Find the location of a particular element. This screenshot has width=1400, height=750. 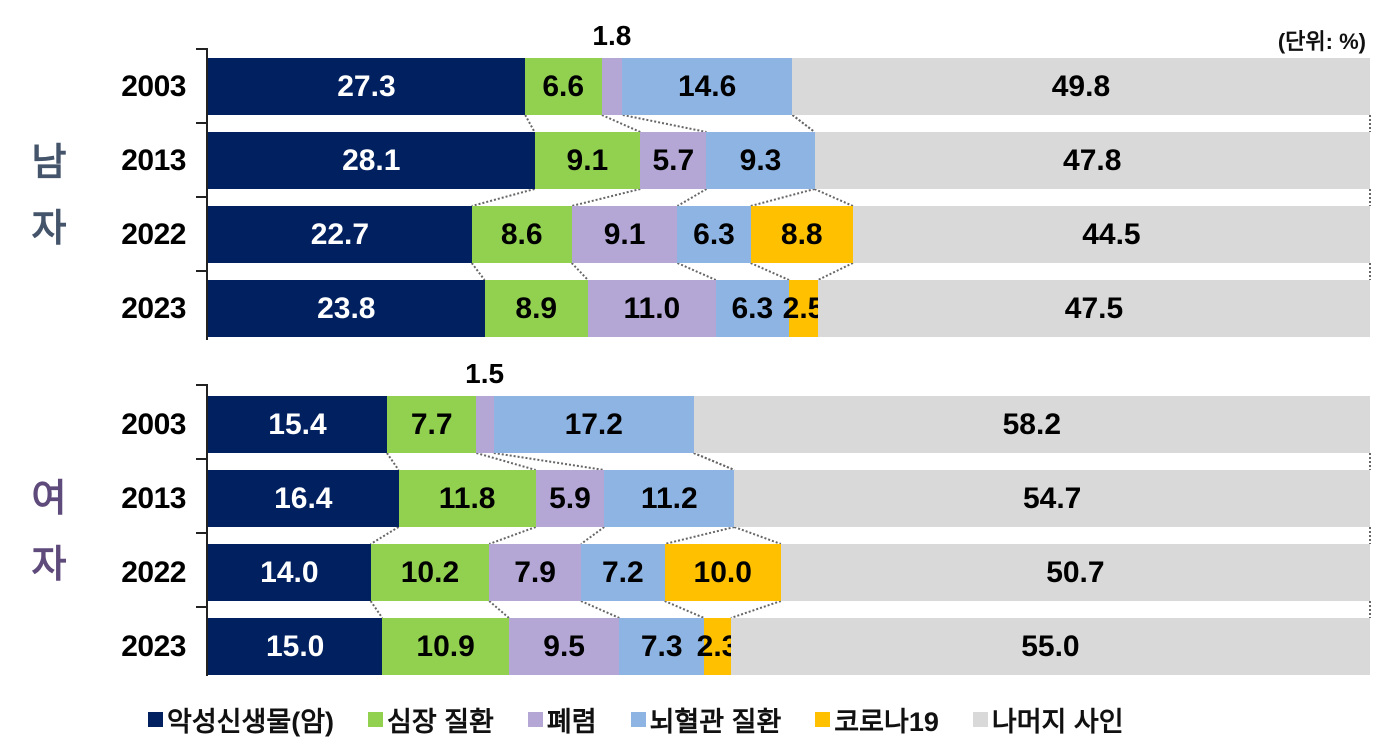

legend-label: 뇌혈관 질환 is located at coordinates (715, 722).